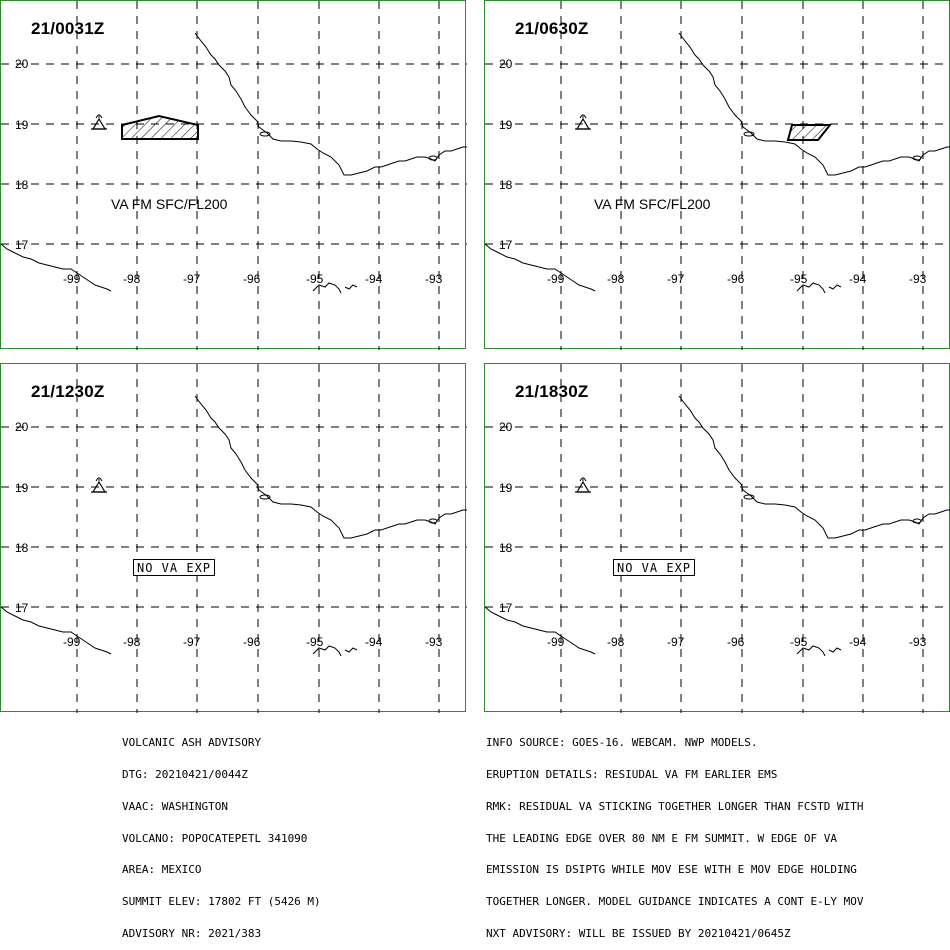 The image size is (950, 950). Describe the element at coordinates (552, 391) in the screenshot. I see `panel-time-label: 21/1830Z` at that location.